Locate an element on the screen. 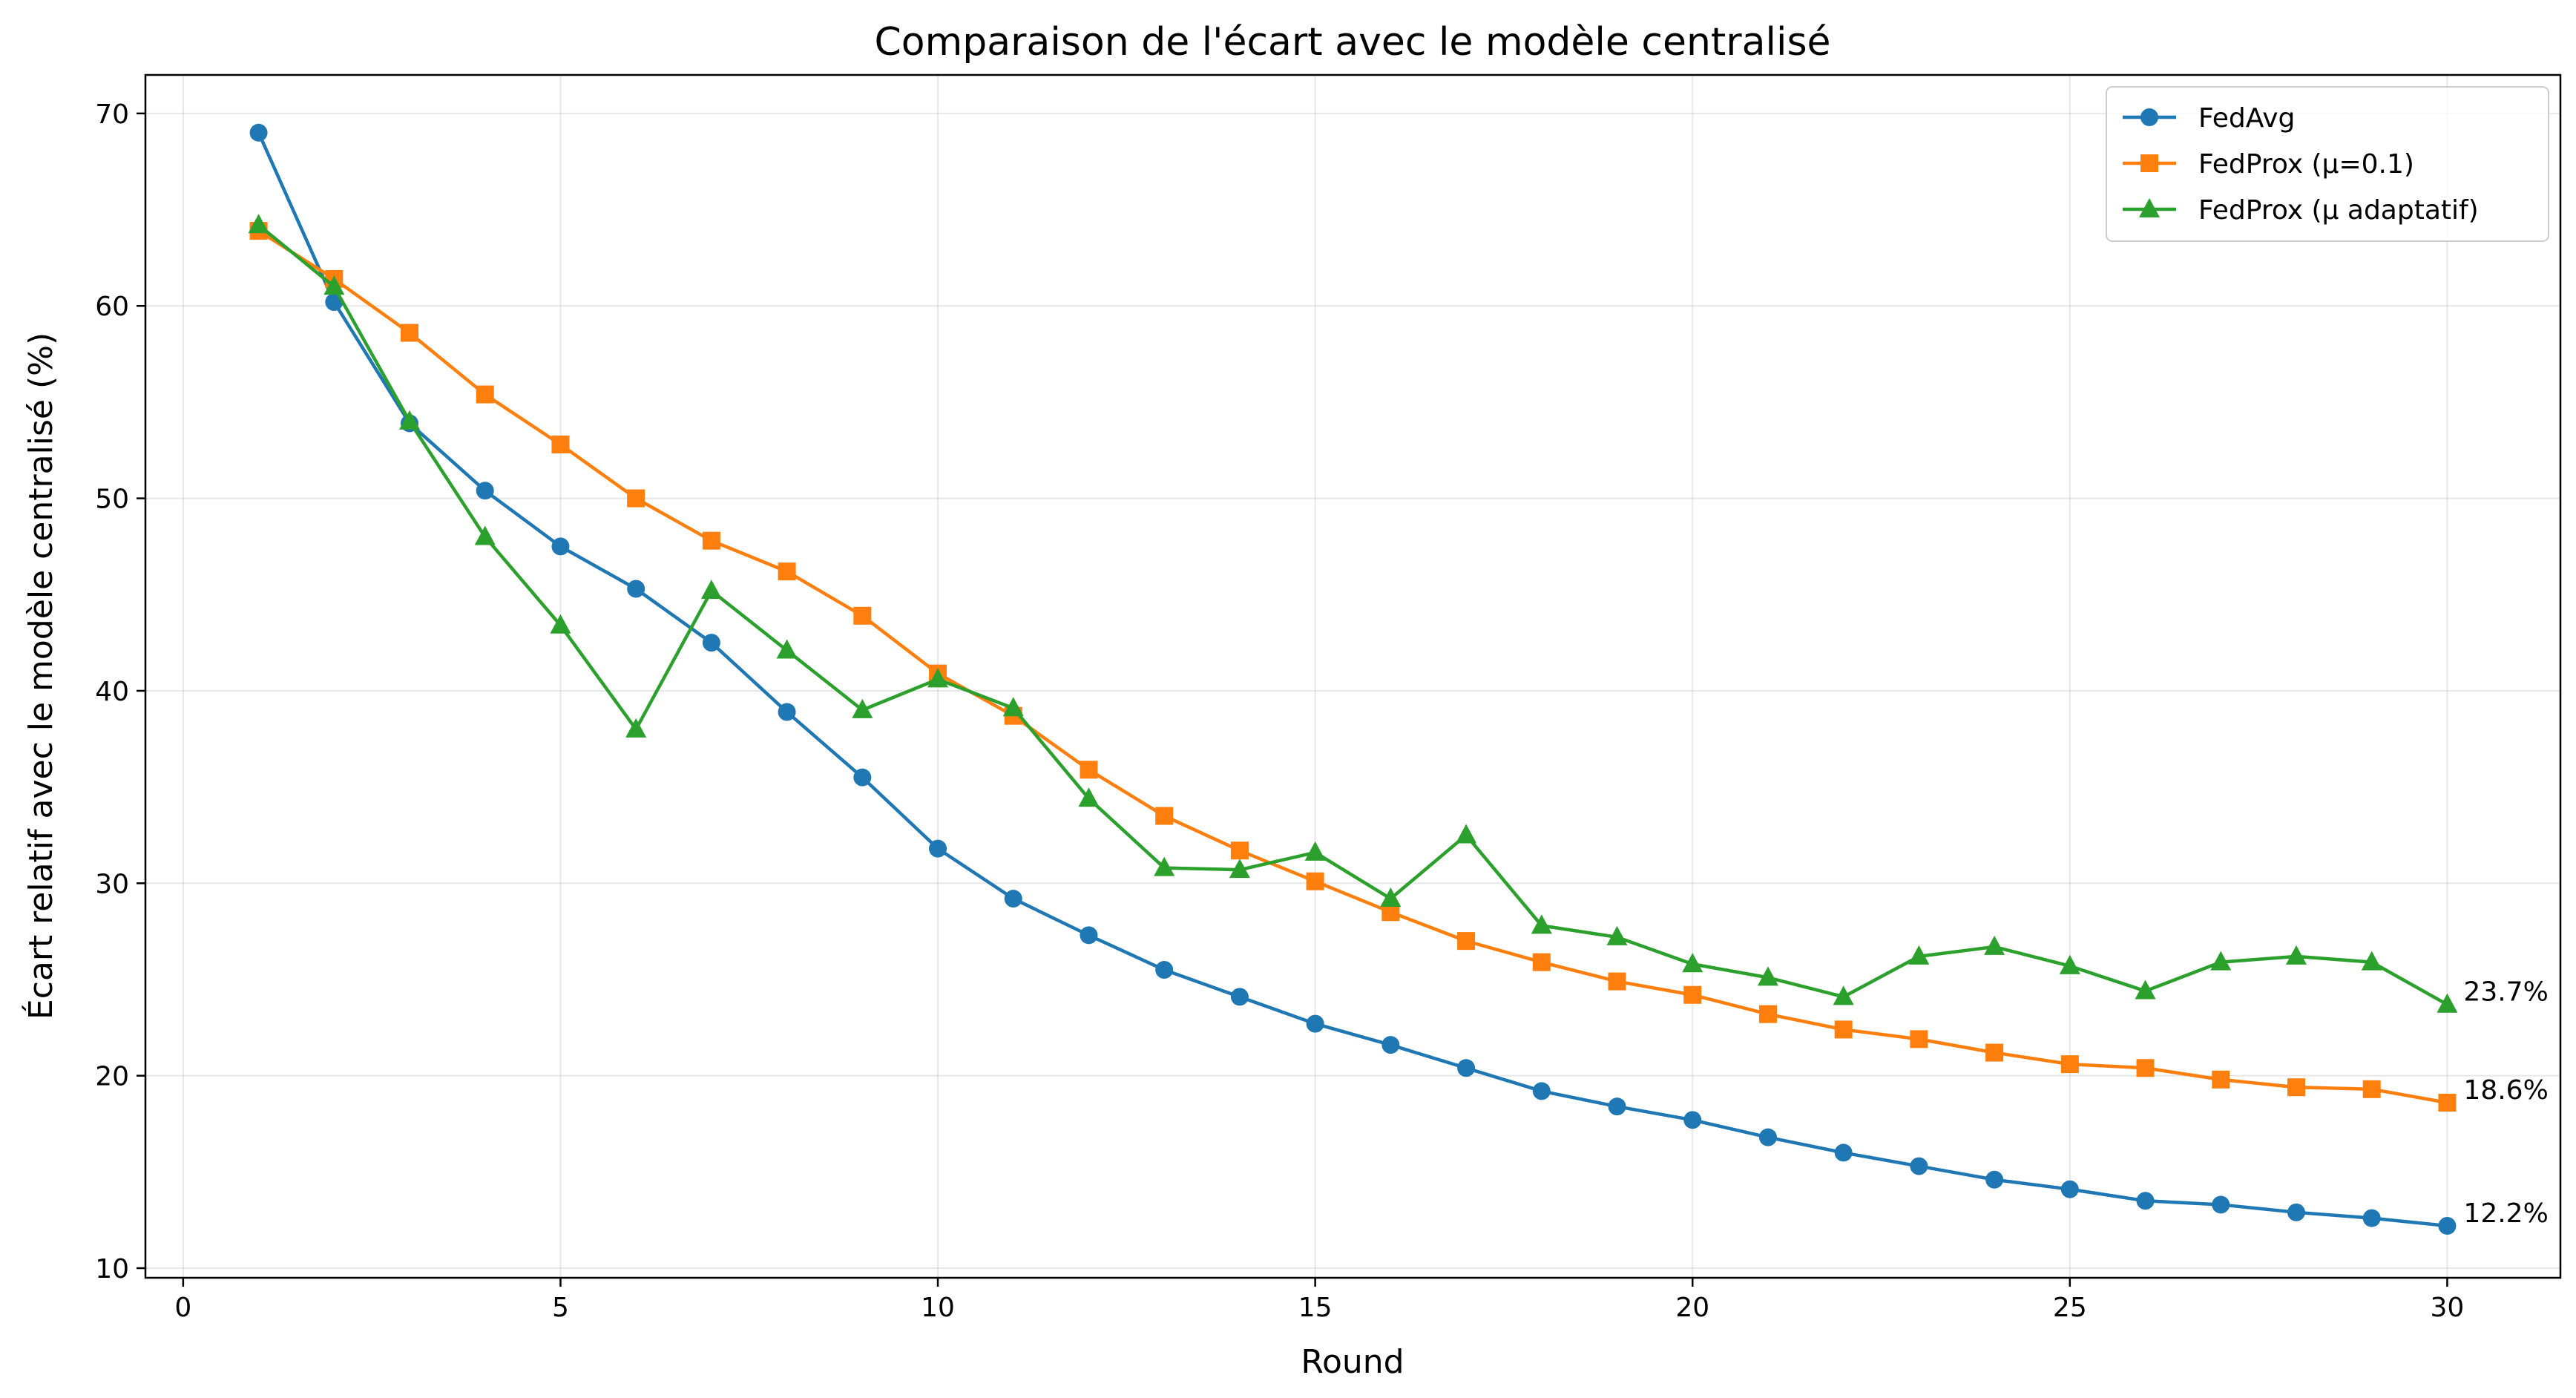 This screenshot has height=1398, width=2576. y-tick-label: 30 is located at coordinates (112, 884).